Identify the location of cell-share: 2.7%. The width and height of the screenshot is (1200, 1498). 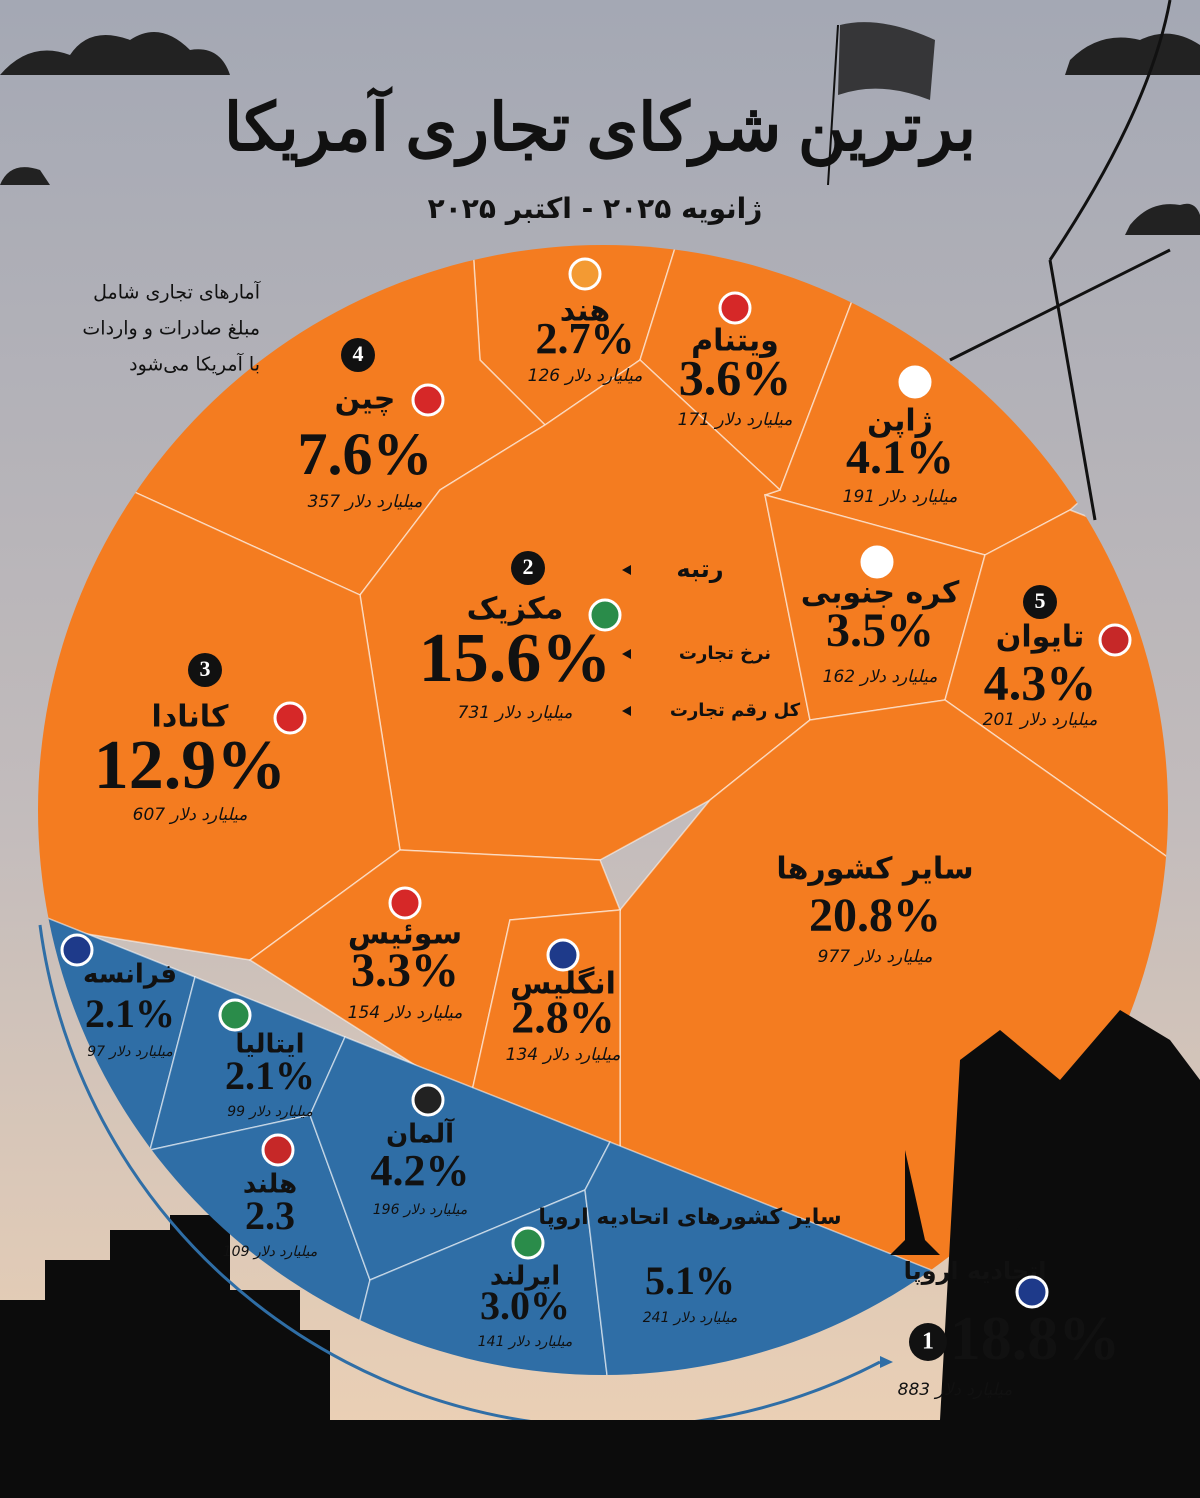
(585, 338).